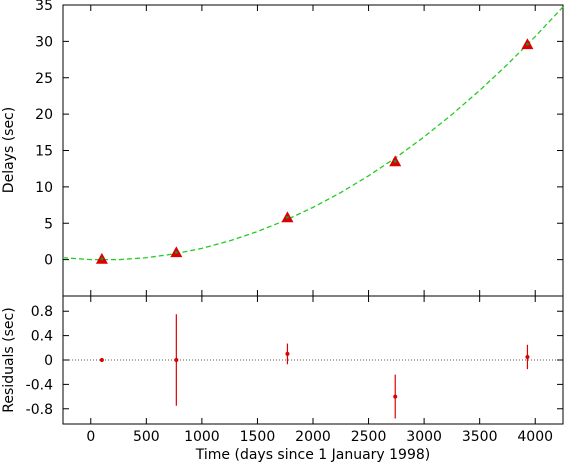  Describe the element at coordinates (39, 410) in the screenshot. I see `bottom-y-tick-label: -0.8` at that location.